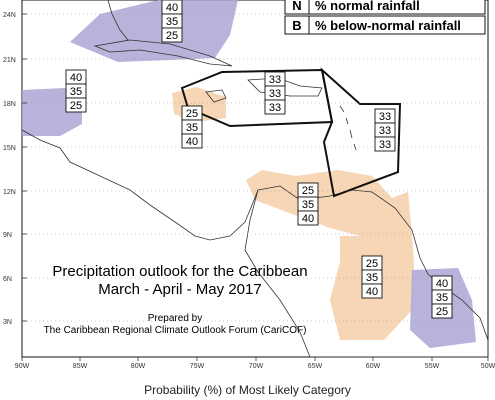 This screenshot has width=495, height=400. What do you see at coordinates (9, 60) in the screenshot?
I see `lat-tick-label: 21N` at bounding box center [9, 60].